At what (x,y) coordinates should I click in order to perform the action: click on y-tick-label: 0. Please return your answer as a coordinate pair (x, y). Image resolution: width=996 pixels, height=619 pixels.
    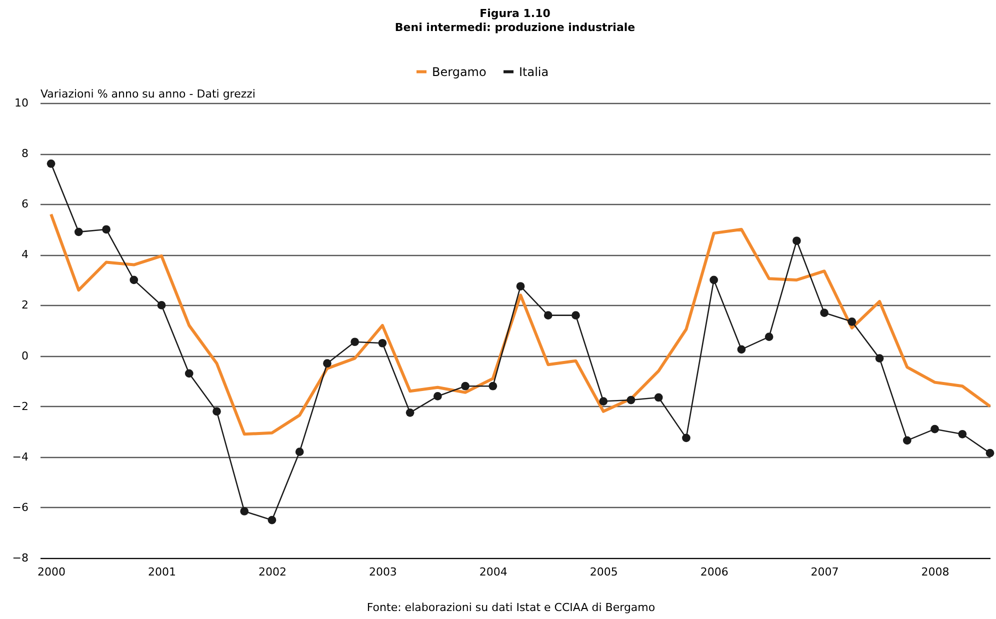
    Looking at the image, I should click on (25, 355).